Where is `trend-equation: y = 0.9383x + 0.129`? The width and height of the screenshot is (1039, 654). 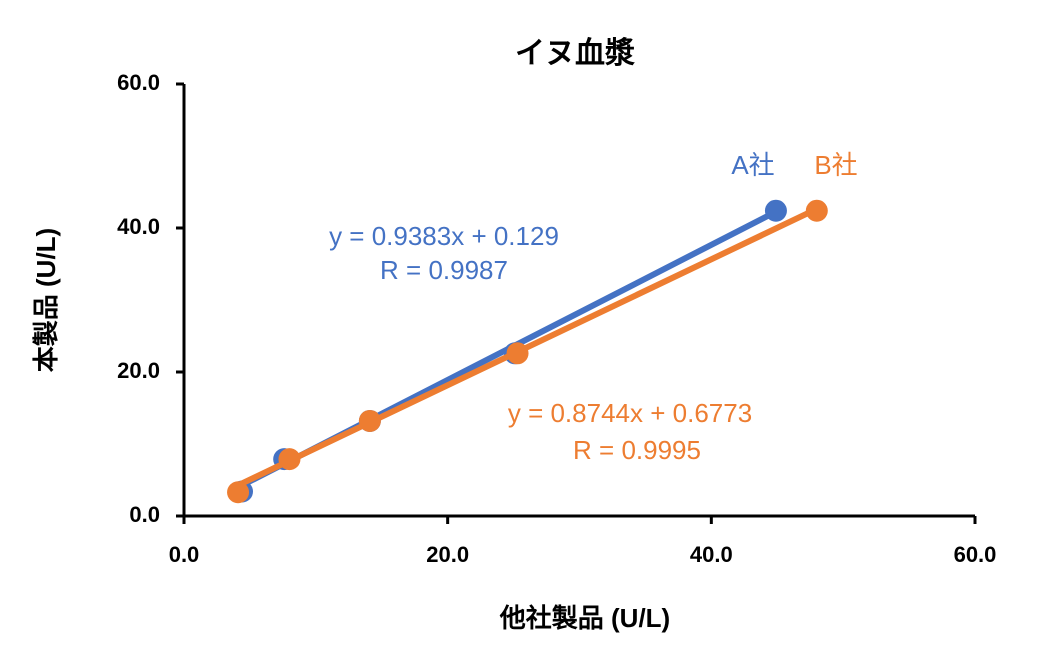
trend-equation: y = 0.9383x + 0.129 is located at coordinates (444, 236).